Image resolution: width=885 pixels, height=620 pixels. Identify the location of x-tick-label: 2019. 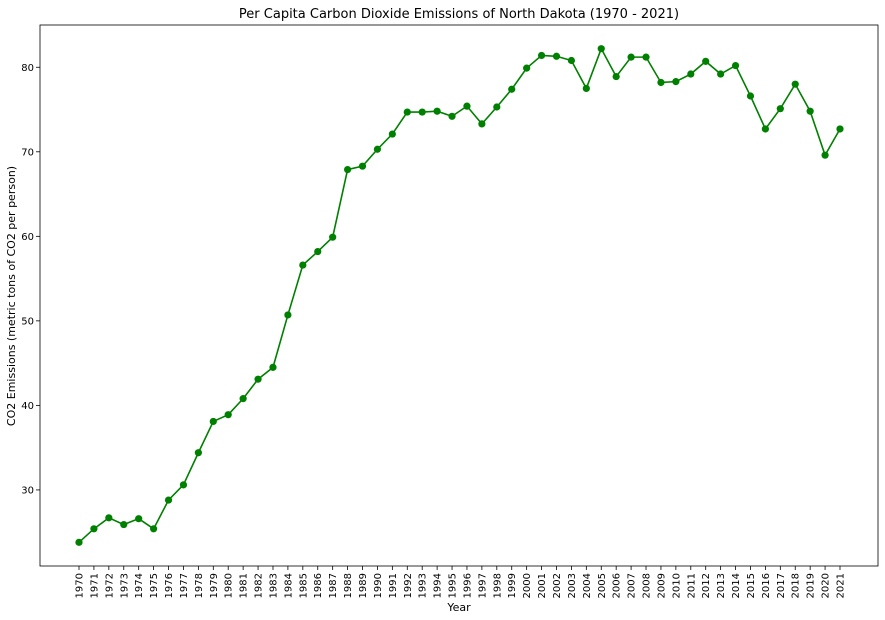
(811, 585).